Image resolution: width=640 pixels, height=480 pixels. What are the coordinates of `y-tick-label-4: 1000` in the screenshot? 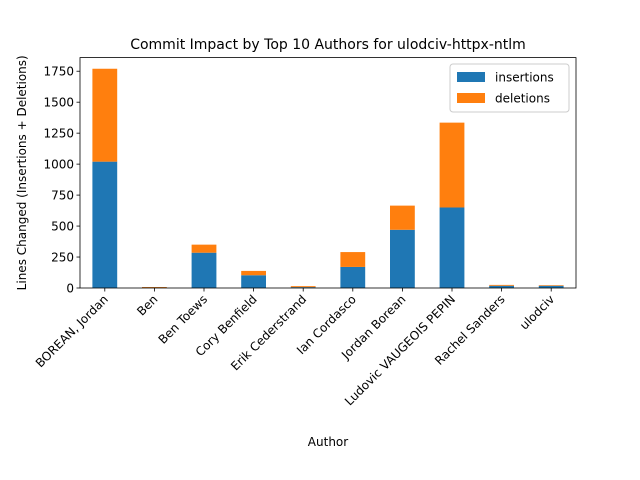 It's located at (58, 165).